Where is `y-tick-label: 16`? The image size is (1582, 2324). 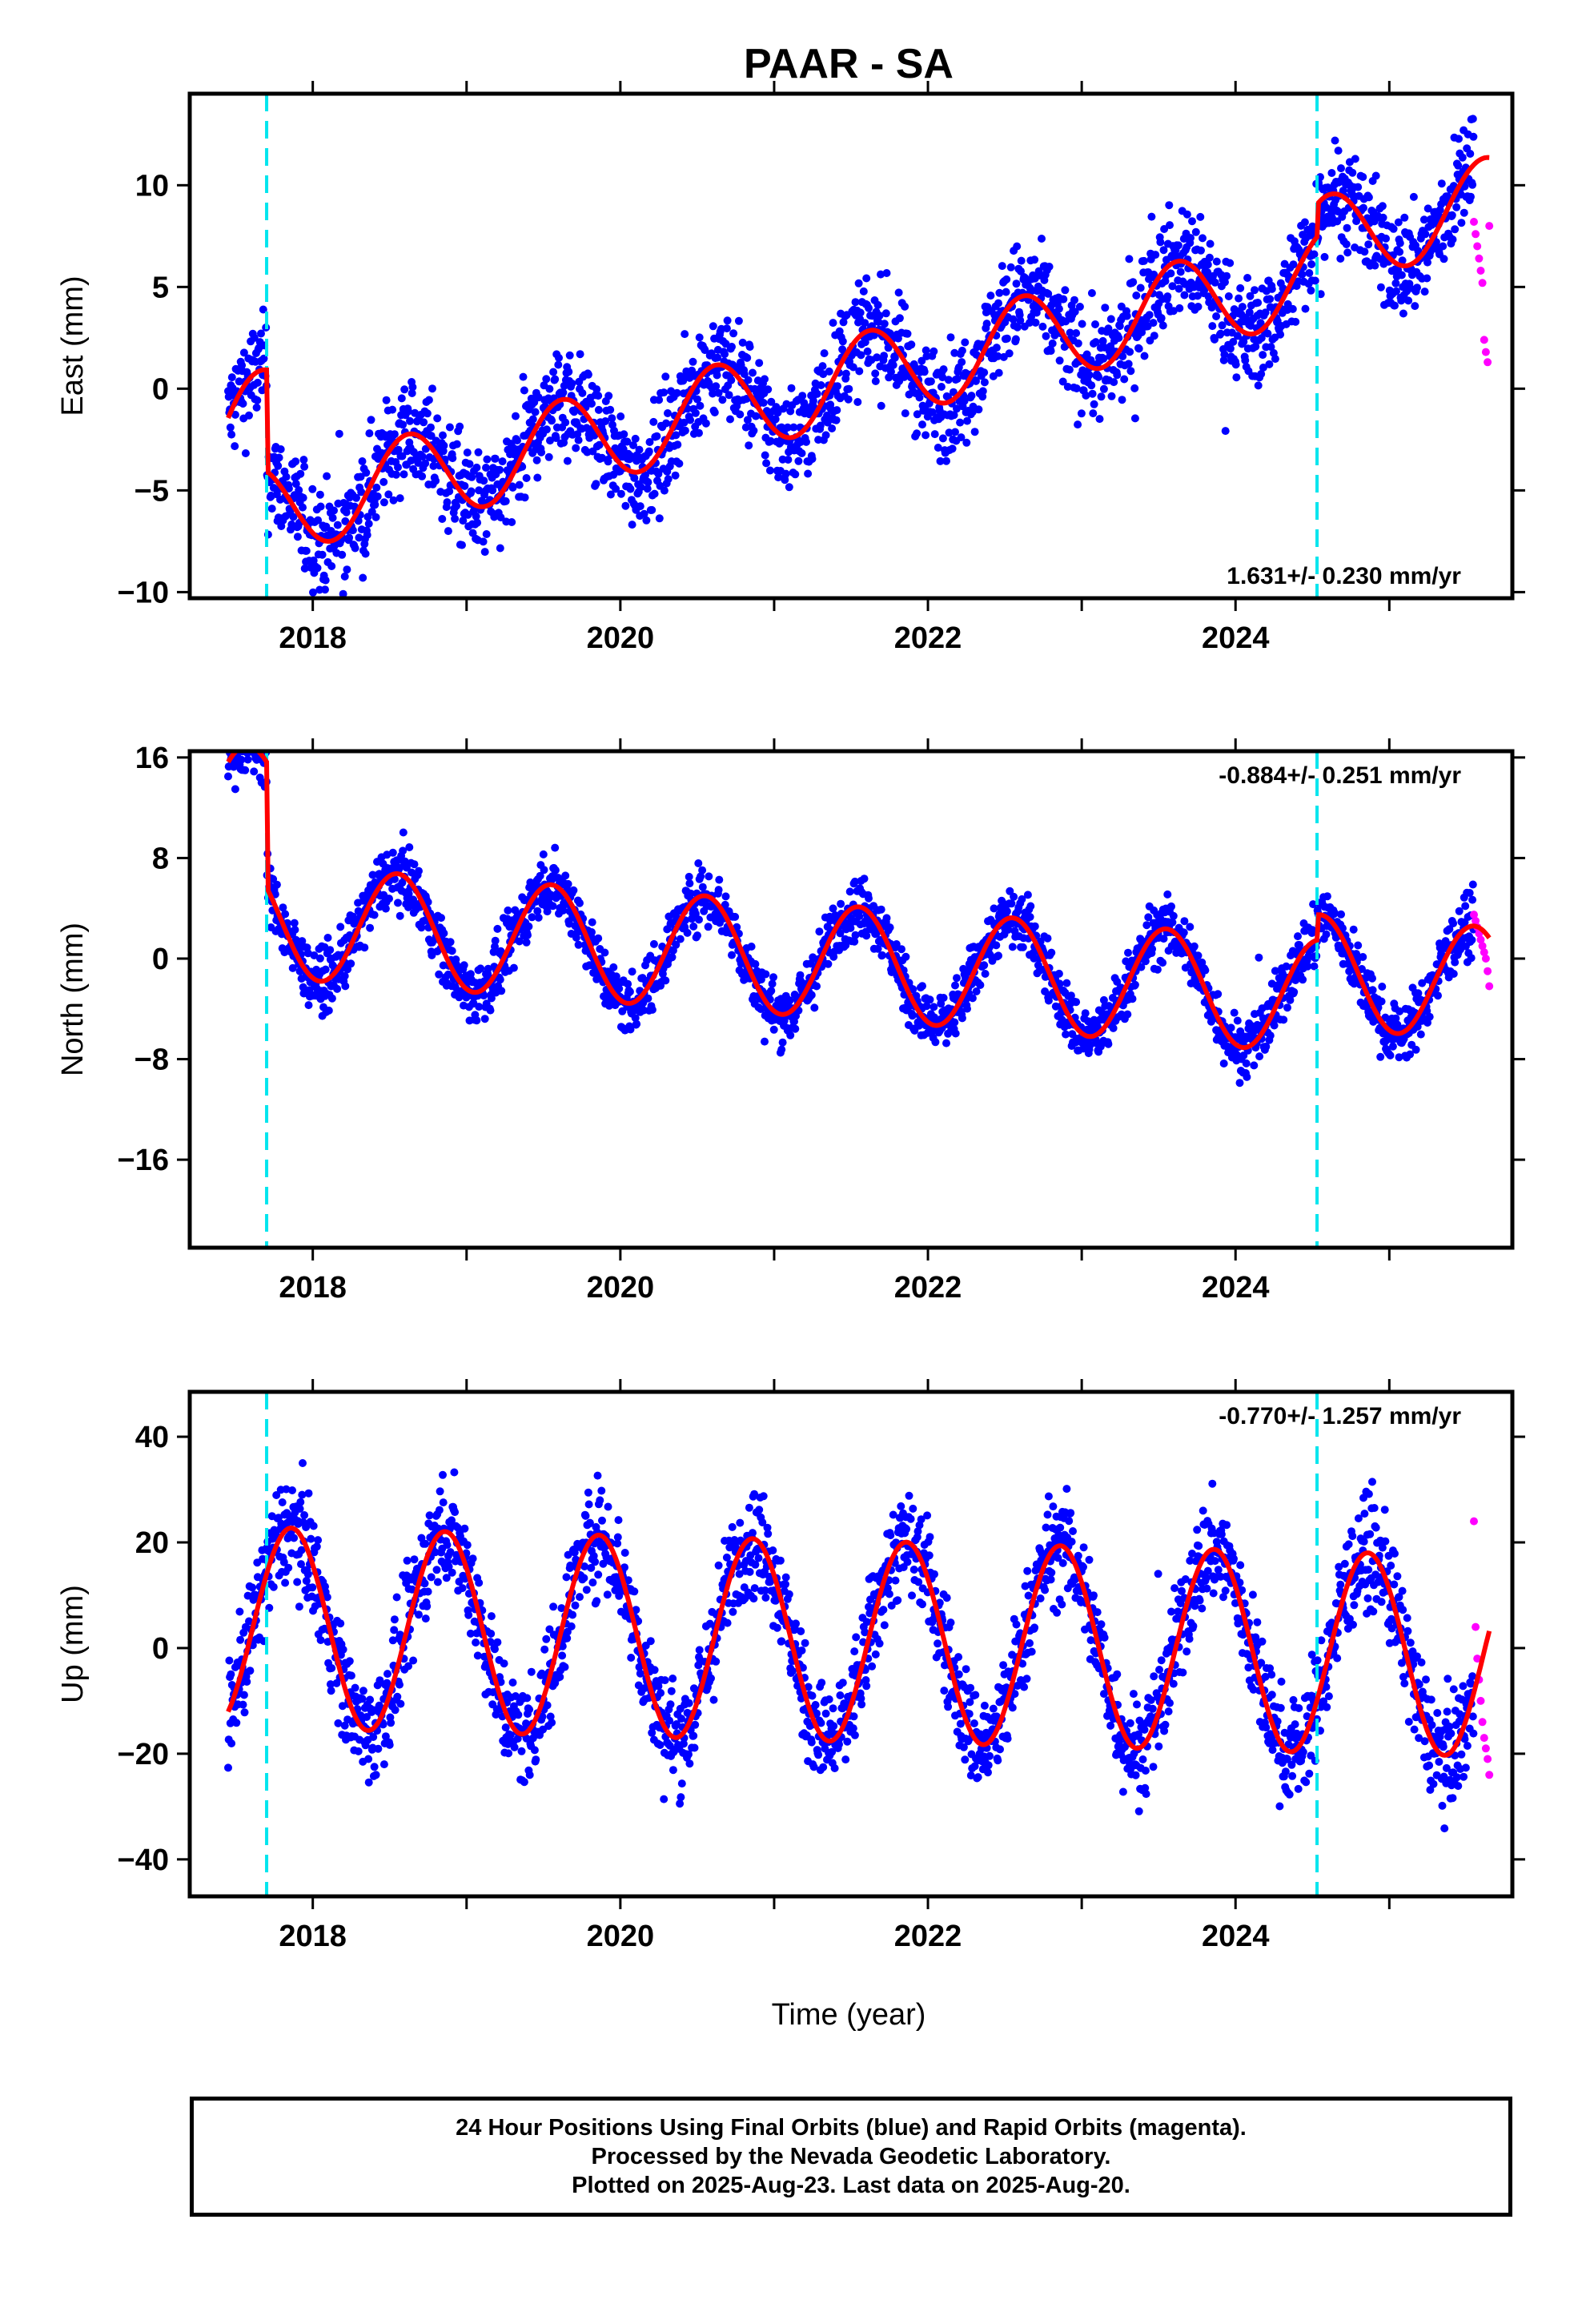
y-tick-label: 16 is located at coordinates (152, 758).